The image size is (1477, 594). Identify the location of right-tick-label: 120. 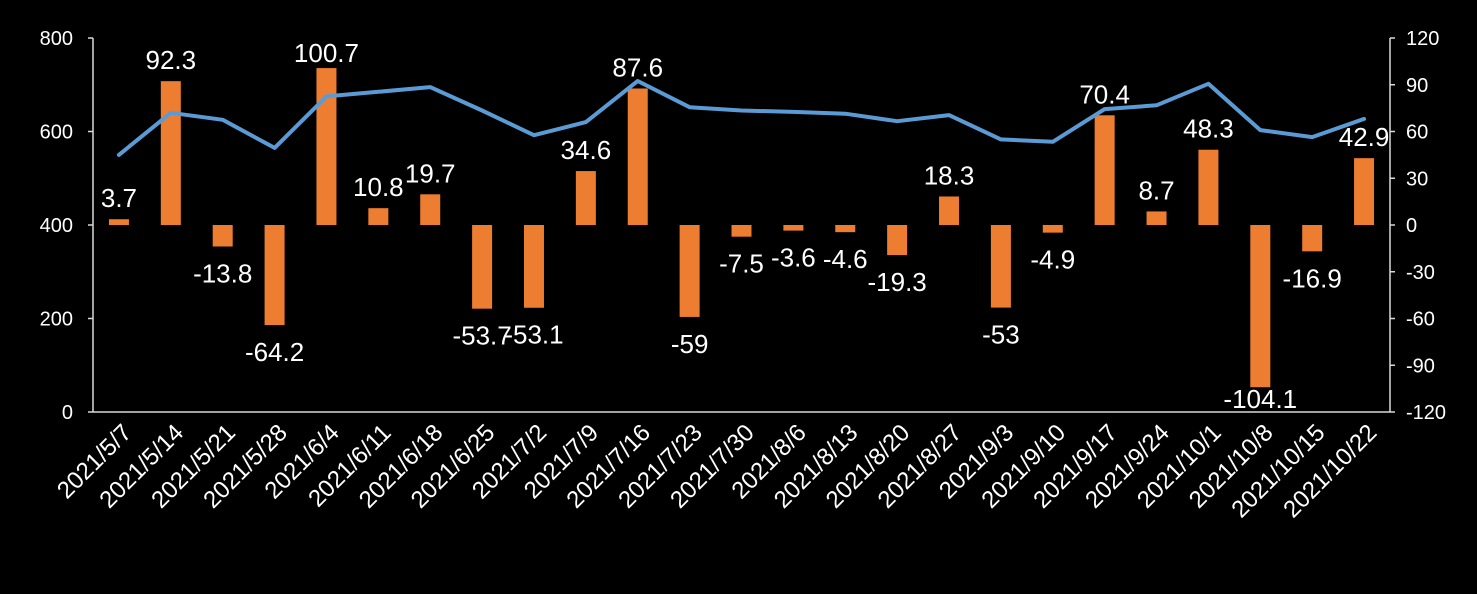
(1422, 39).